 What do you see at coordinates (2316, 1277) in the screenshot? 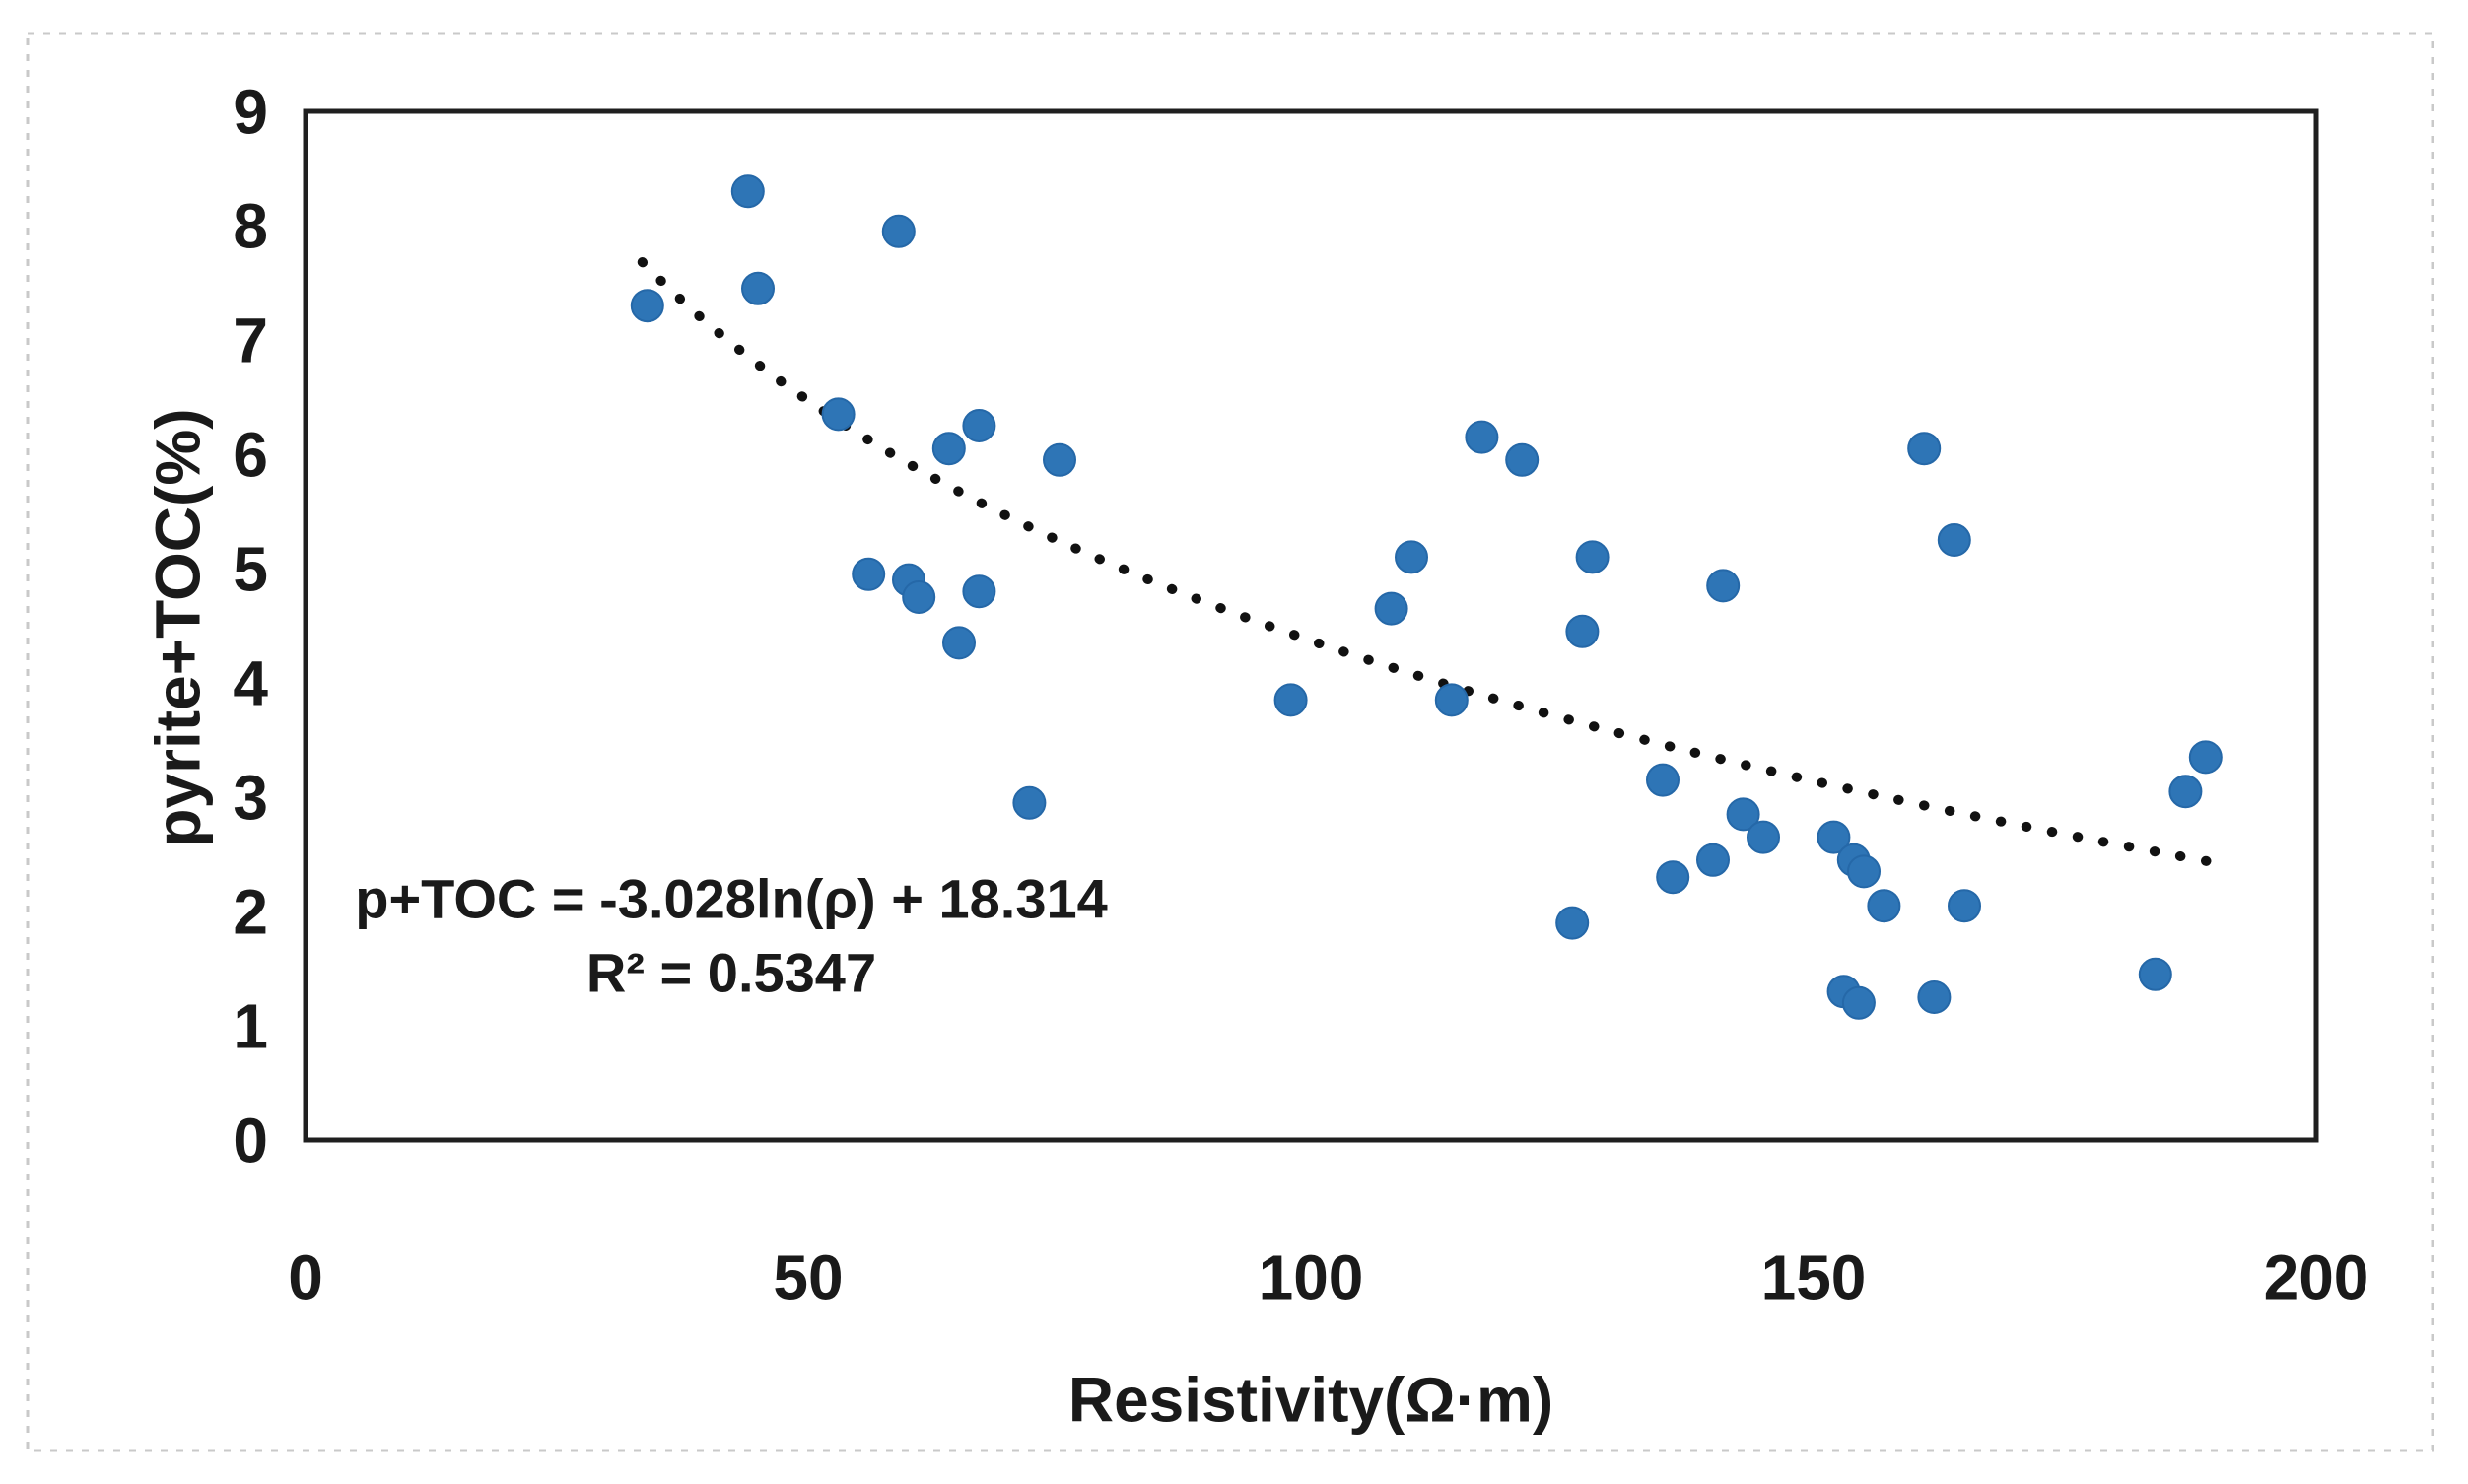
I see `x-tick-label: 200` at bounding box center [2316, 1277].